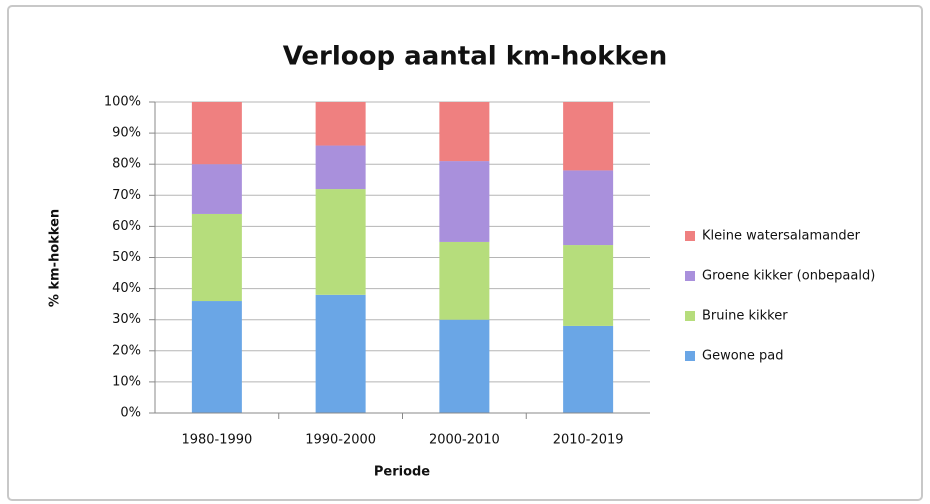 The width and height of the screenshot is (930, 504). I want to click on y-tick-label: 20%, so click(126, 350).